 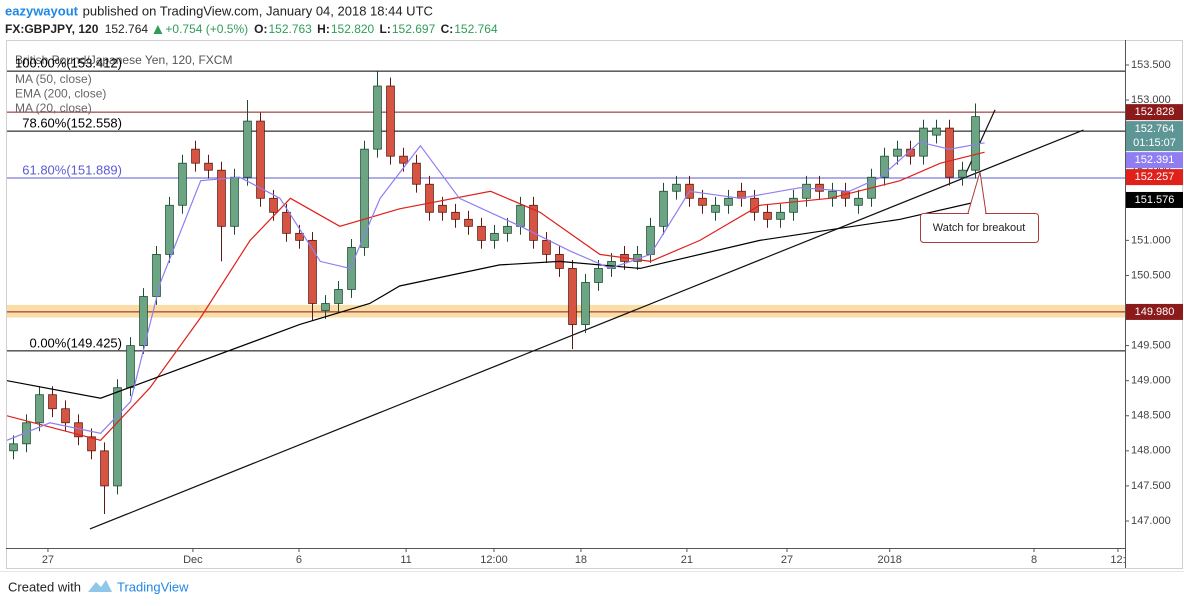 What do you see at coordinates (52, 29) in the screenshot?
I see `symbol: FX:GBPJPY, 120` at bounding box center [52, 29].